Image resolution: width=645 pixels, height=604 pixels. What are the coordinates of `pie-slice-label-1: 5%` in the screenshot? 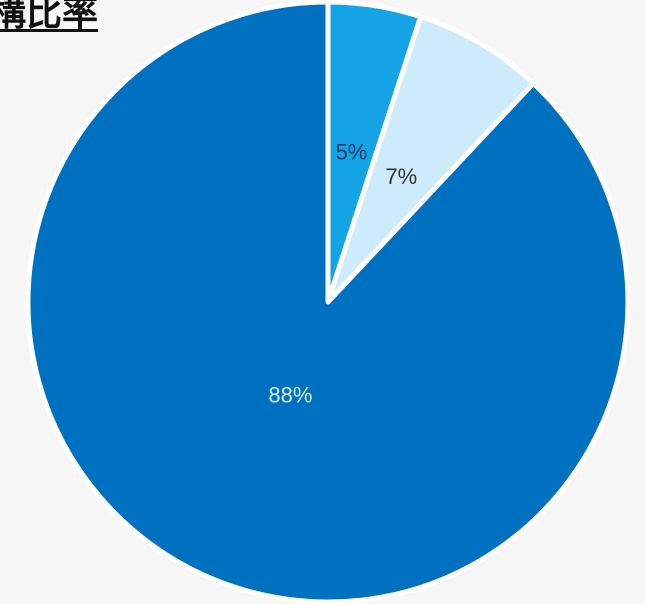 It's located at (352, 152).